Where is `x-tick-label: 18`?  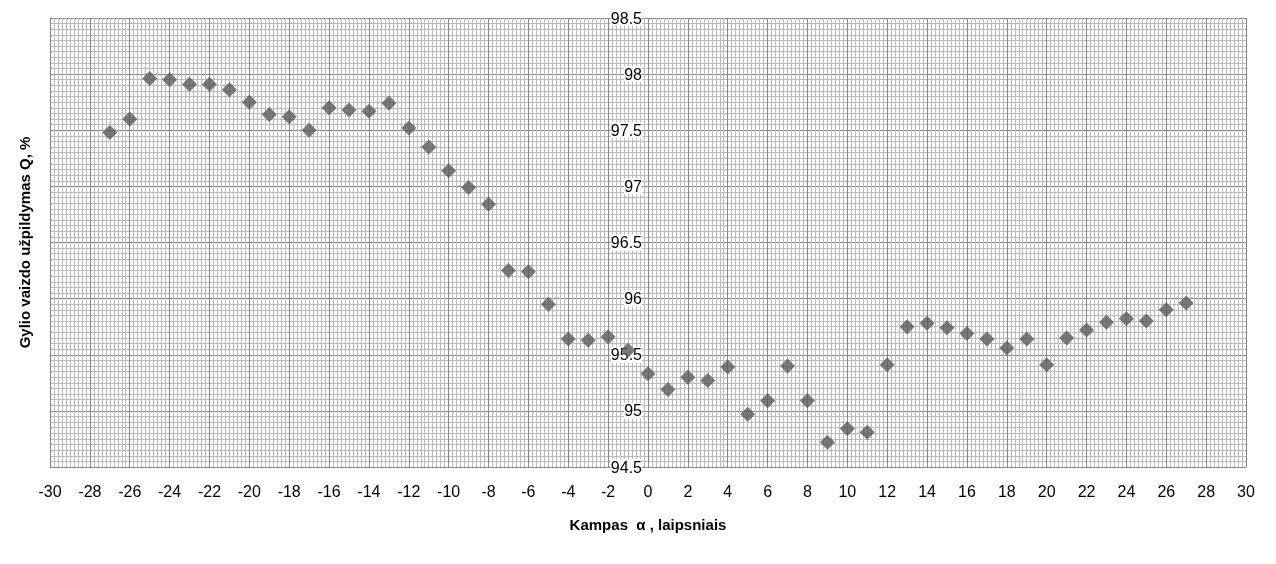
x-tick-label: 18 is located at coordinates (1006, 491).